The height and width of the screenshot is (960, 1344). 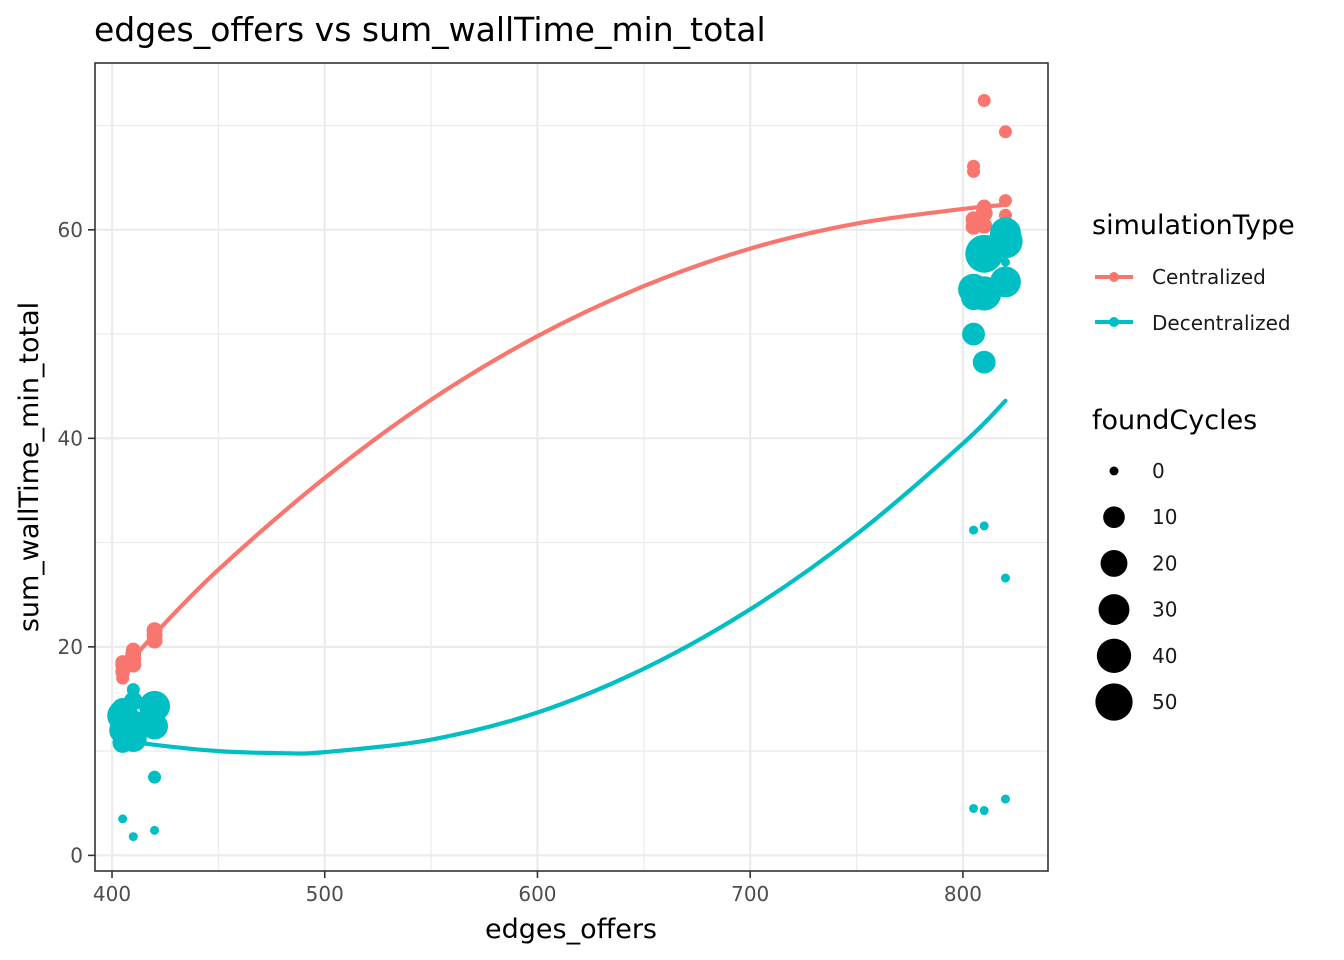 I want to click on legend-size-label: 30, so click(x=1164, y=610).